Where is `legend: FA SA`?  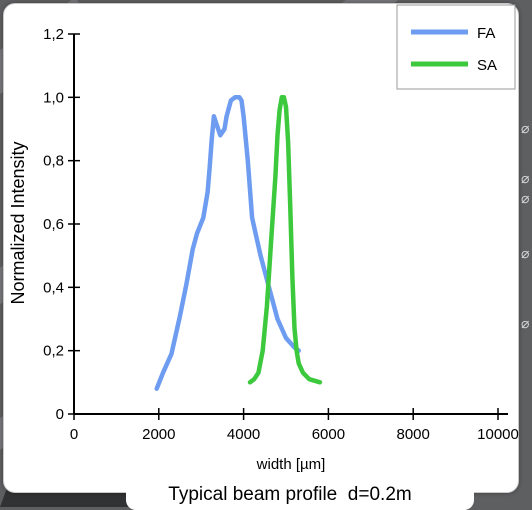
legend: FA SA is located at coordinates (456, 47).